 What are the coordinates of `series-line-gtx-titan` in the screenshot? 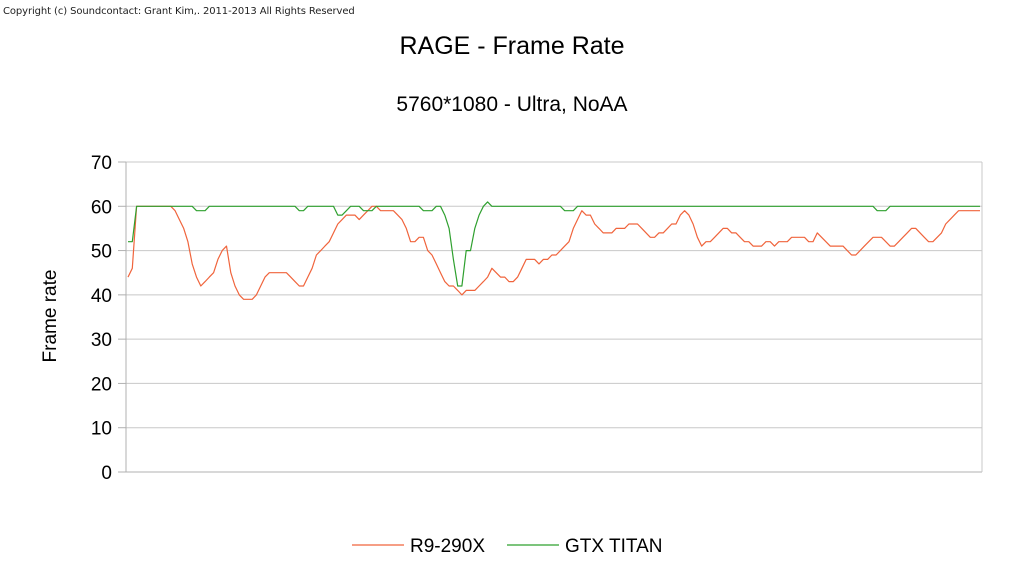 It's located at (554, 244).